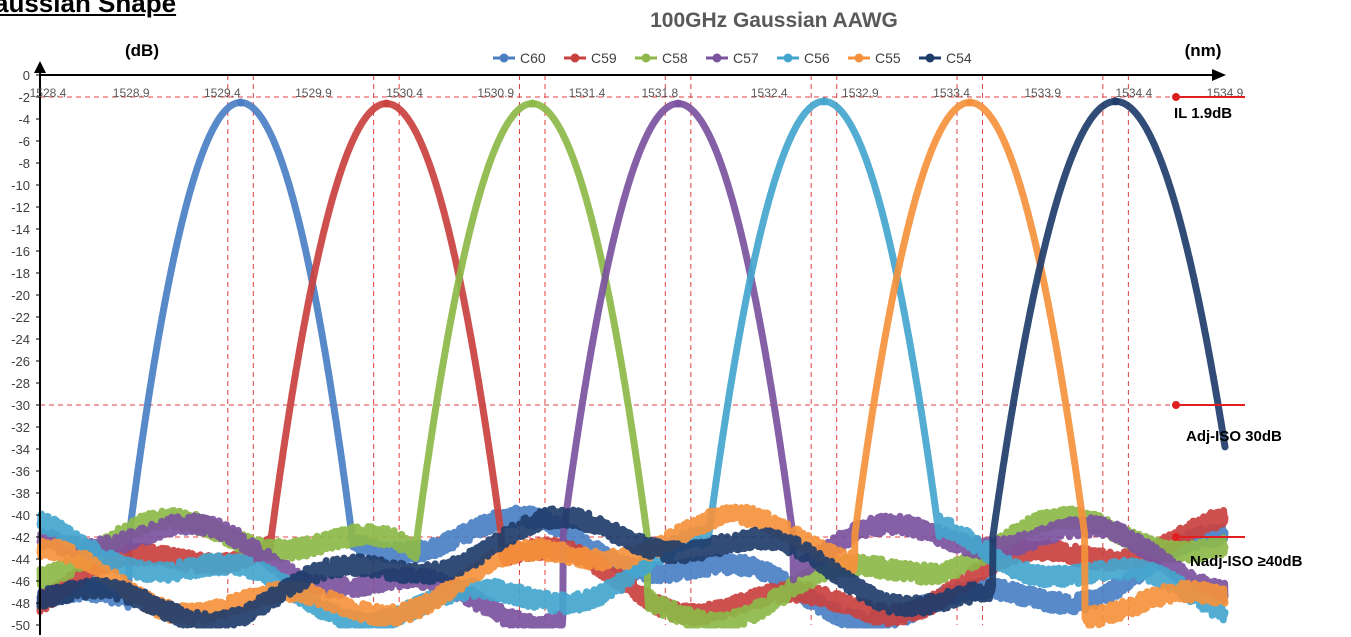  I want to click on peak-point-c59, so click(386, 103).